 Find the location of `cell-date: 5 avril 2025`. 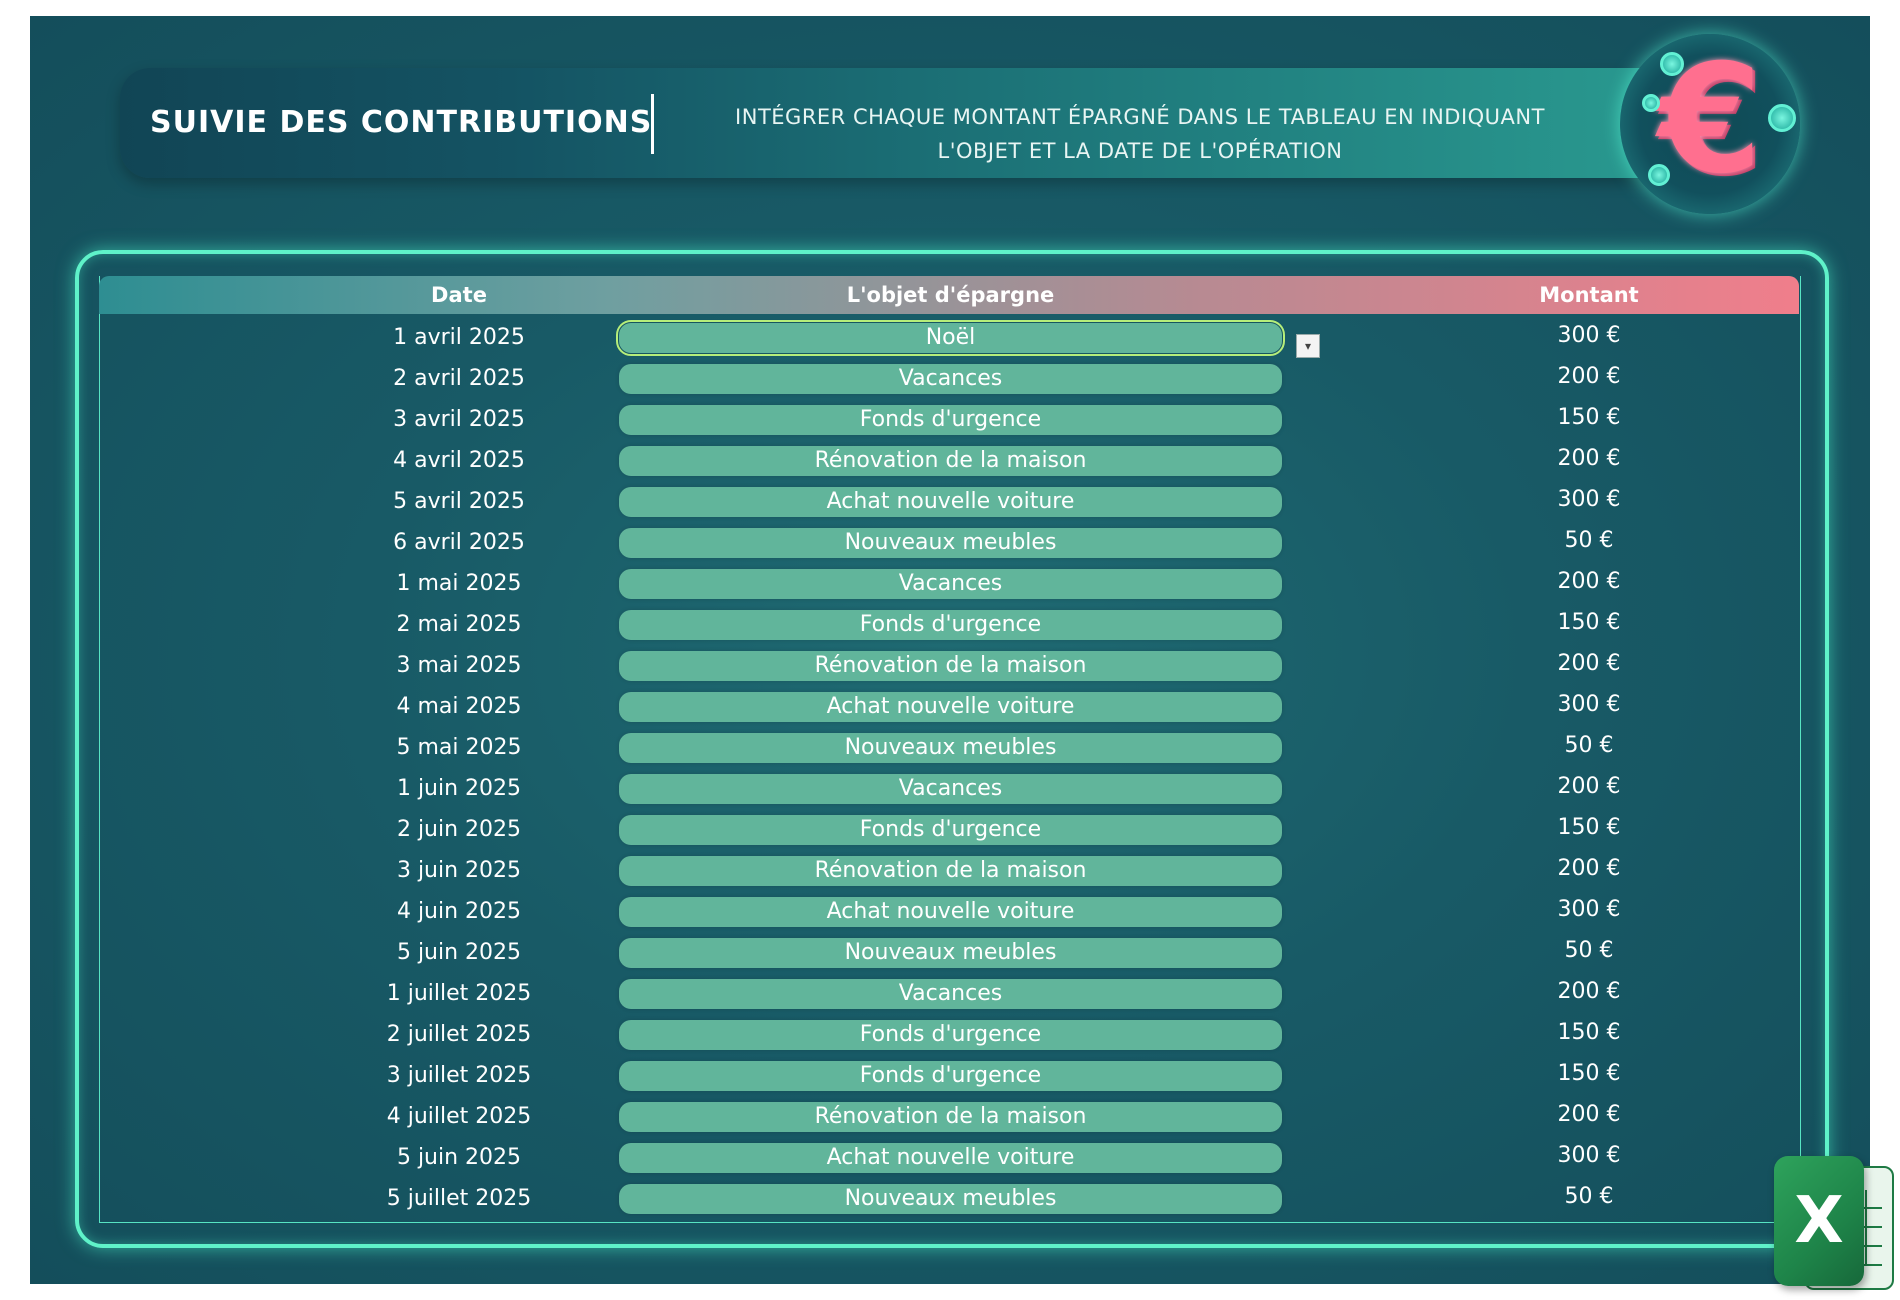

cell-date: 5 avril 2025 is located at coordinates (459, 501).